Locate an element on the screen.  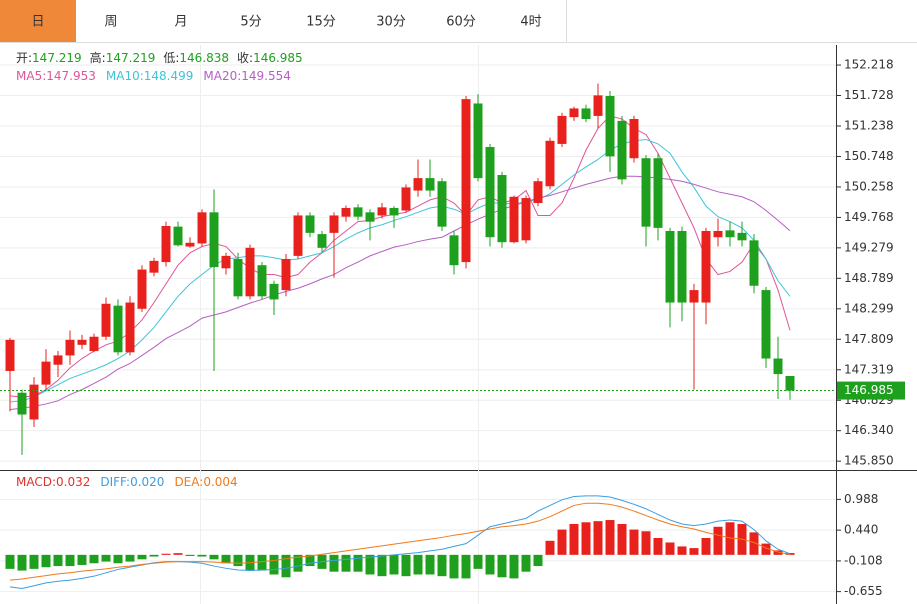
y-tick-label: 150.748 is located at coordinates (869, 156).